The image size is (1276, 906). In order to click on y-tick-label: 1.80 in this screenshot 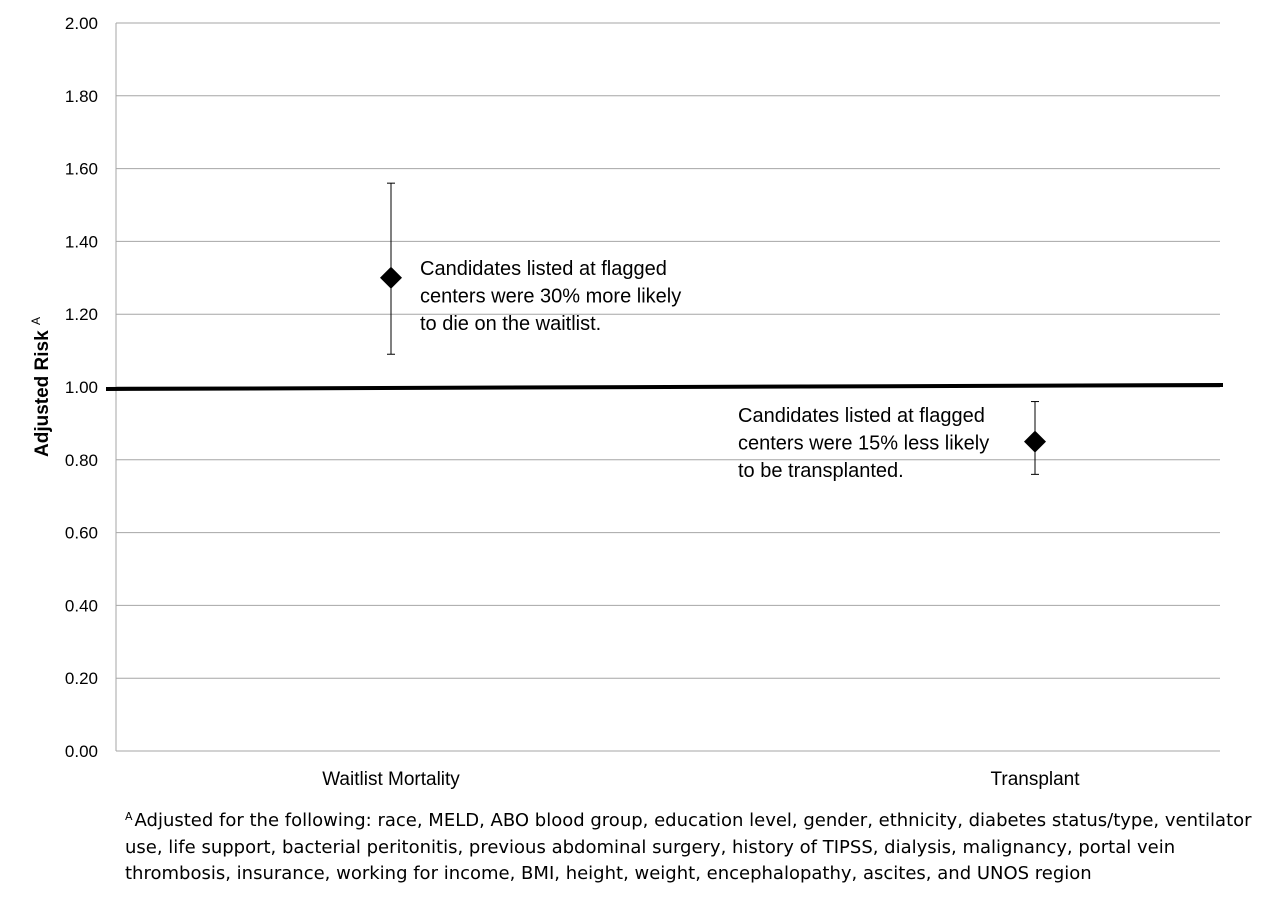, I will do `click(81, 96)`.